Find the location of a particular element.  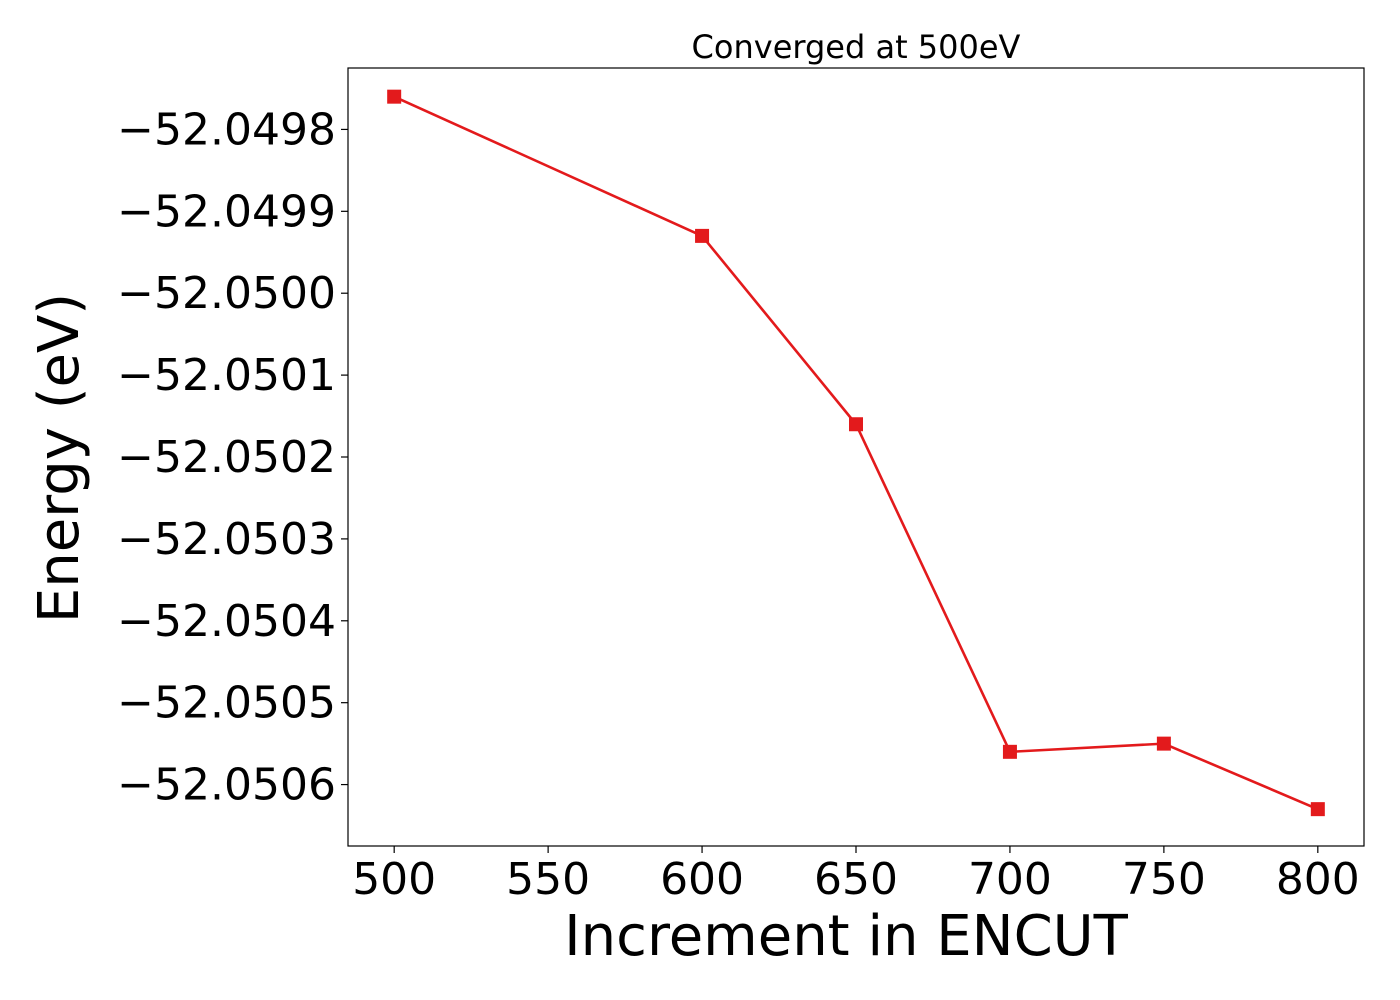

chart-title: Converged at 500eV is located at coordinates (856, 47).